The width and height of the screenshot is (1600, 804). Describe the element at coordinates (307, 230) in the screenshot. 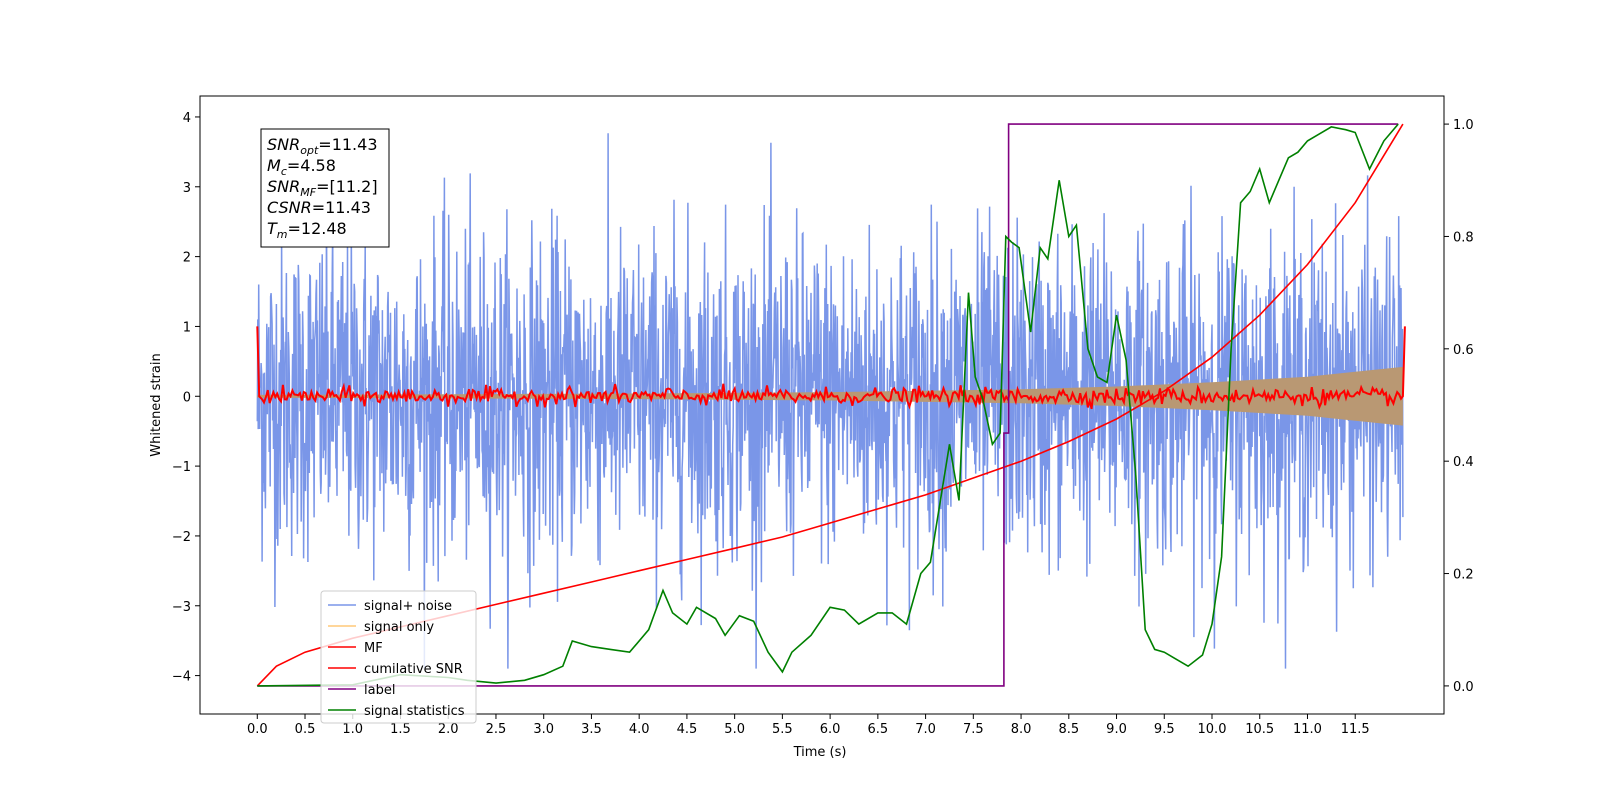

I see `annotation-line: Tm=12.48` at that location.